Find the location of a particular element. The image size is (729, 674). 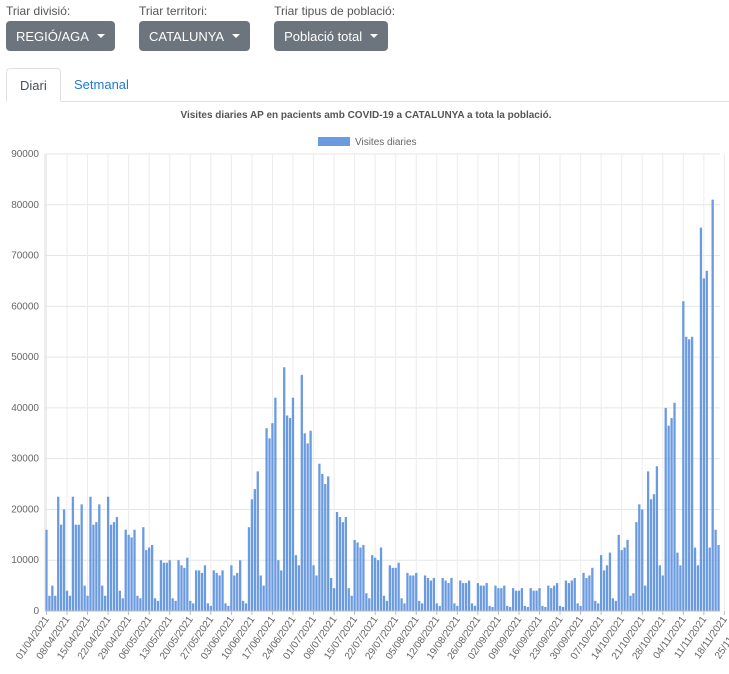

population-dropdown: Població total is located at coordinates (331, 36).